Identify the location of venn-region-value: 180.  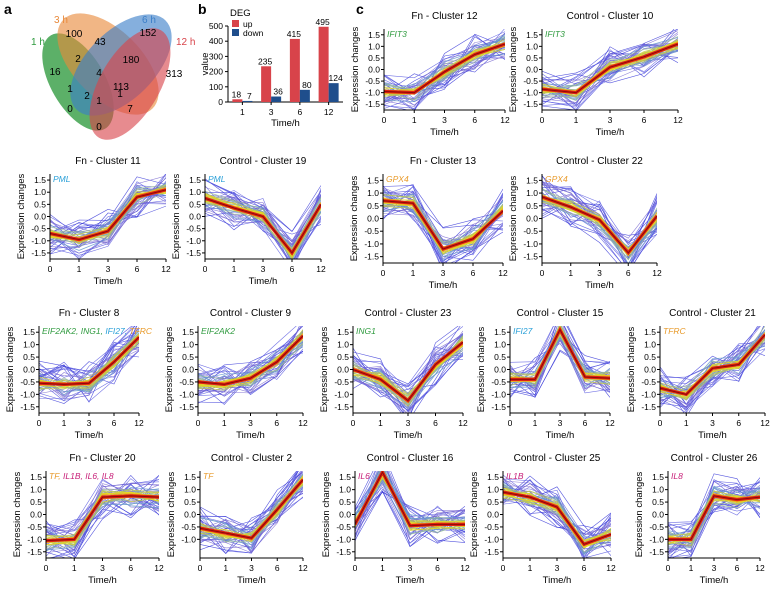
(131, 60).